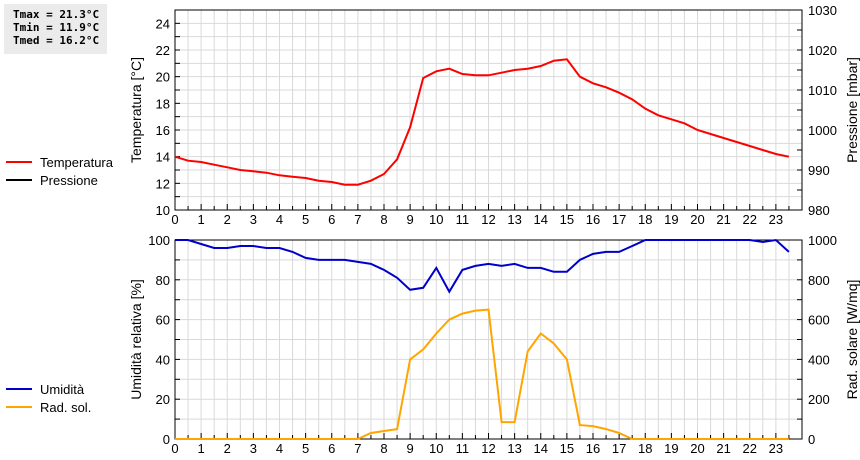  What do you see at coordinates (822, 240) in the screenshot?
I see `y2-tick-label: 1000` at bounding box center [822, 240].